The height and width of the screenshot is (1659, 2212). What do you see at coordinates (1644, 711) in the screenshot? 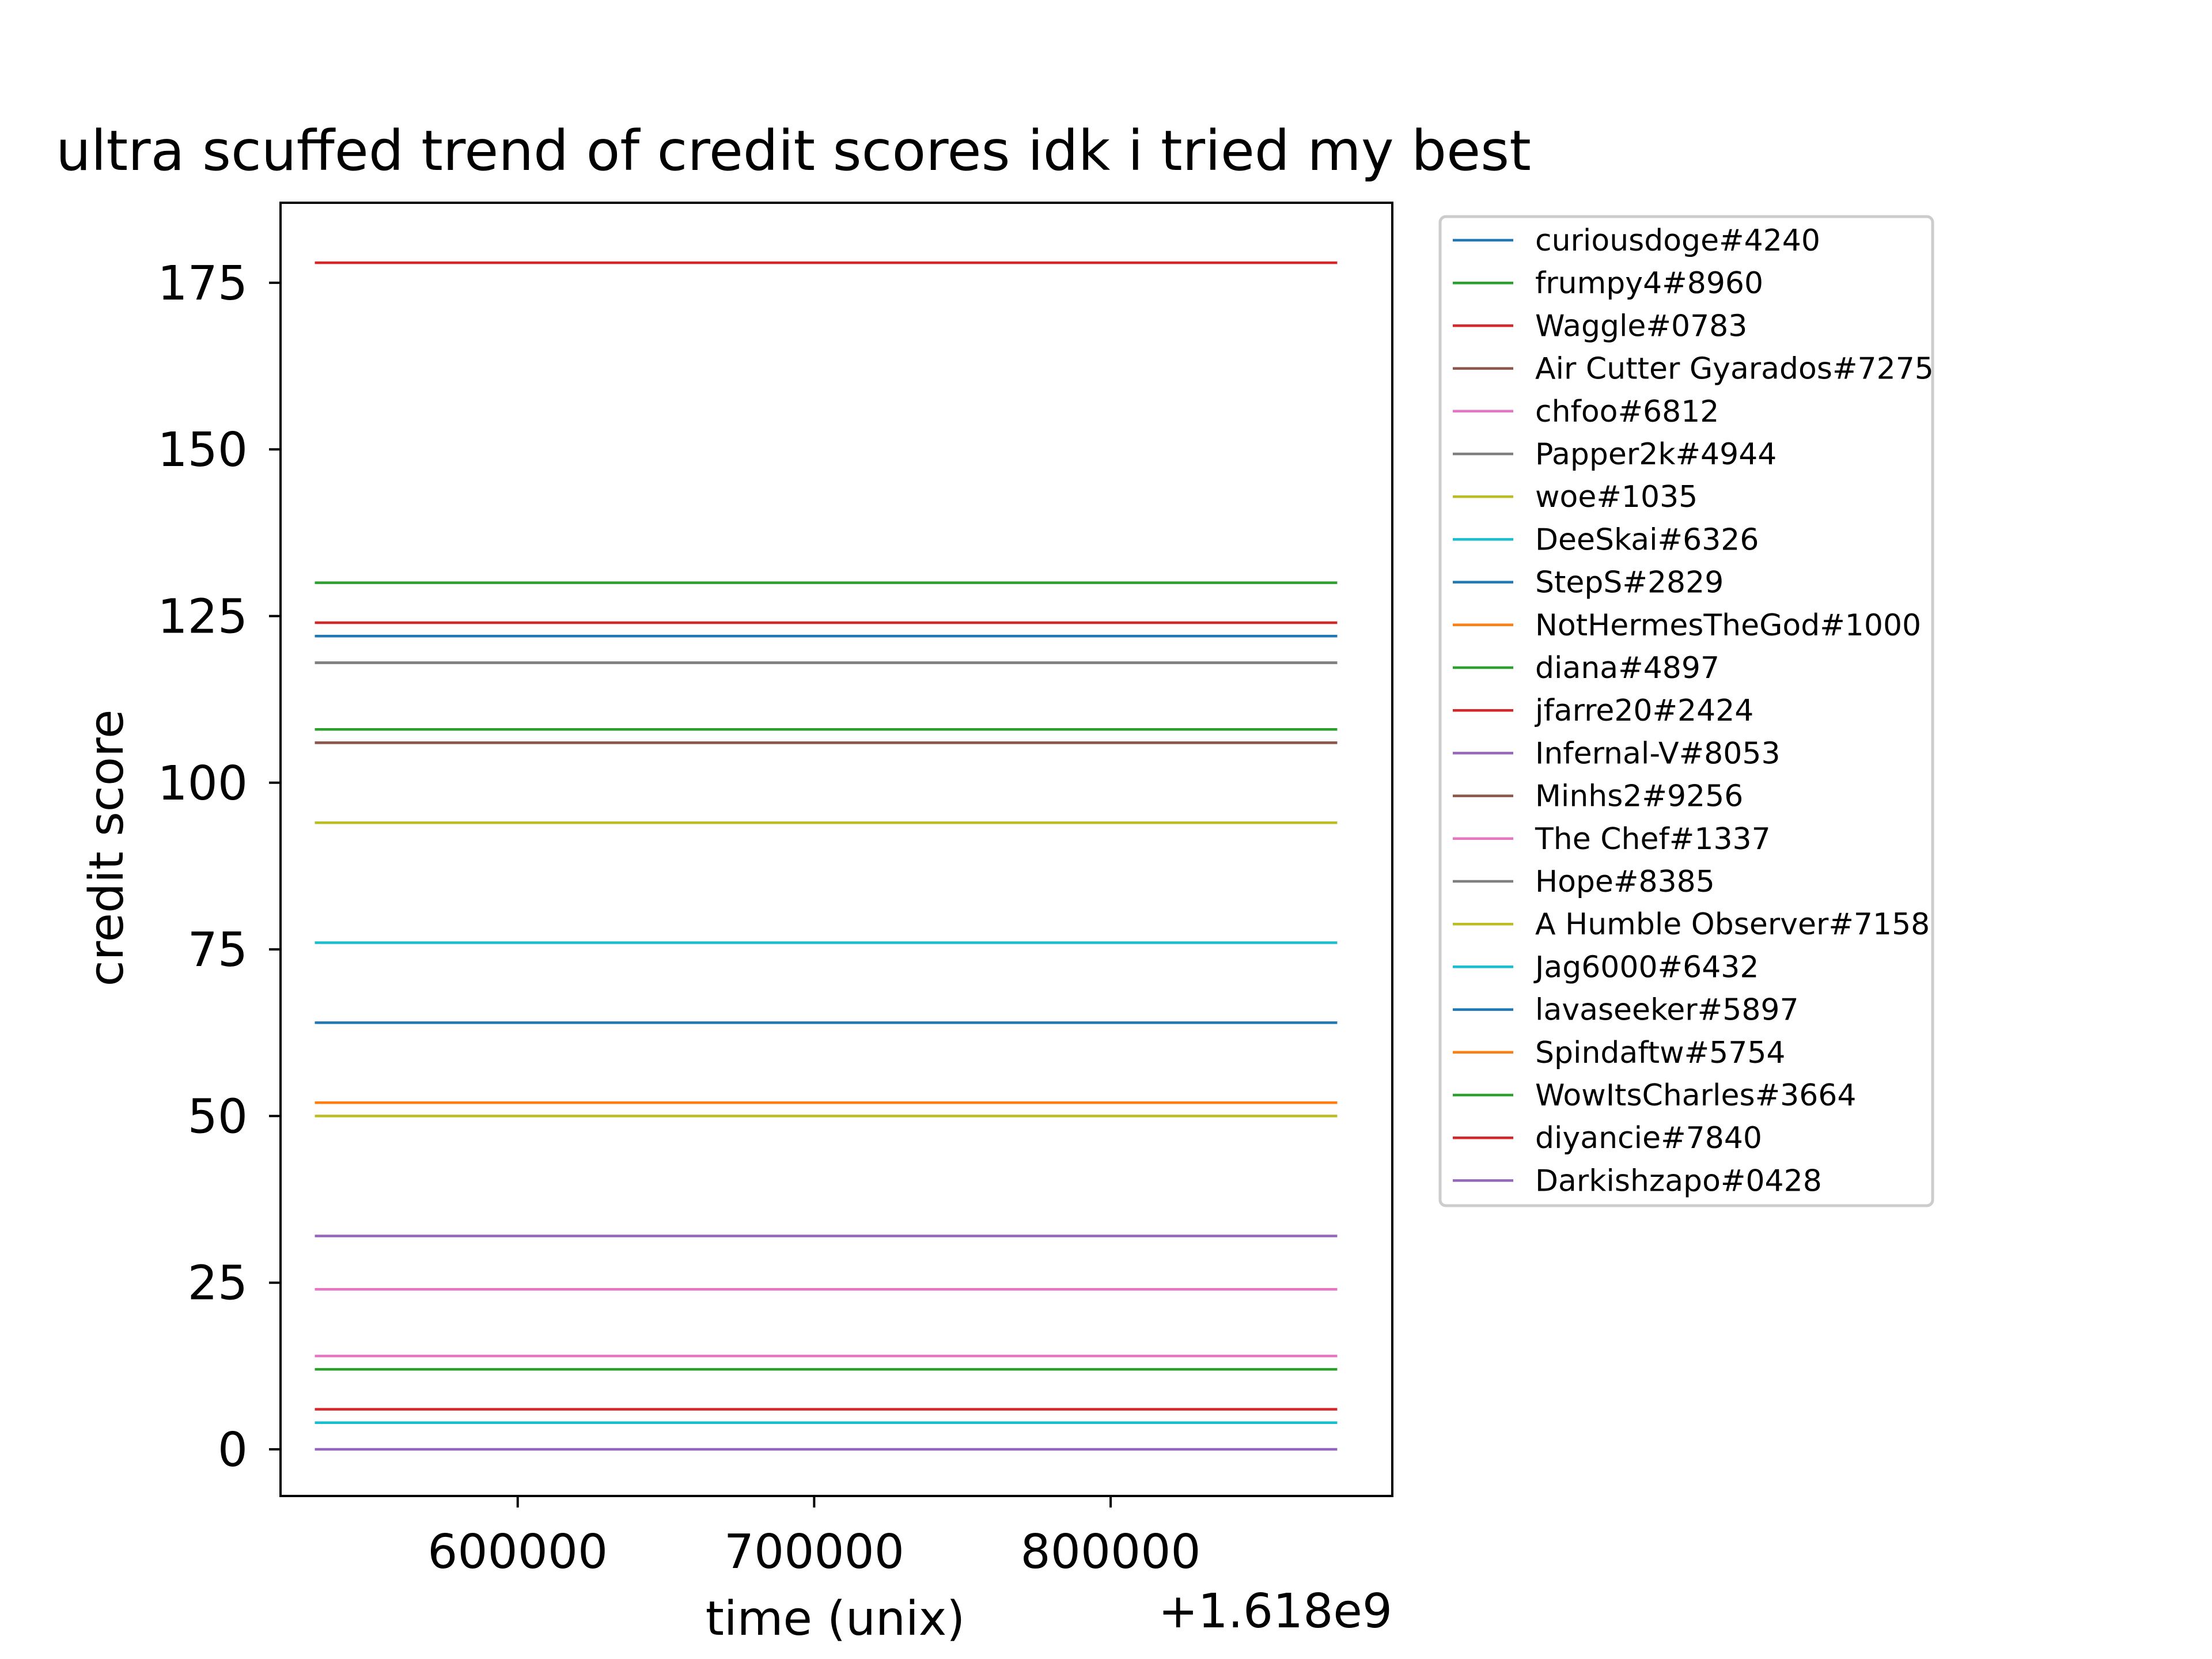
I see `legend-label-11: jfarre20#2424` at bounding box center [1644, 711].